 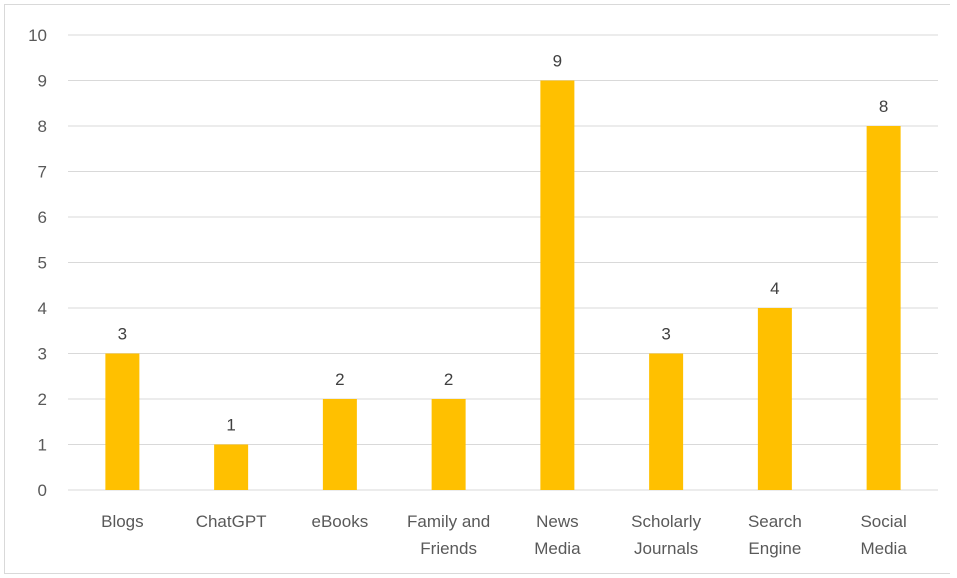 I want to click on y-tick-label: 1, so click(x=42, y=445).